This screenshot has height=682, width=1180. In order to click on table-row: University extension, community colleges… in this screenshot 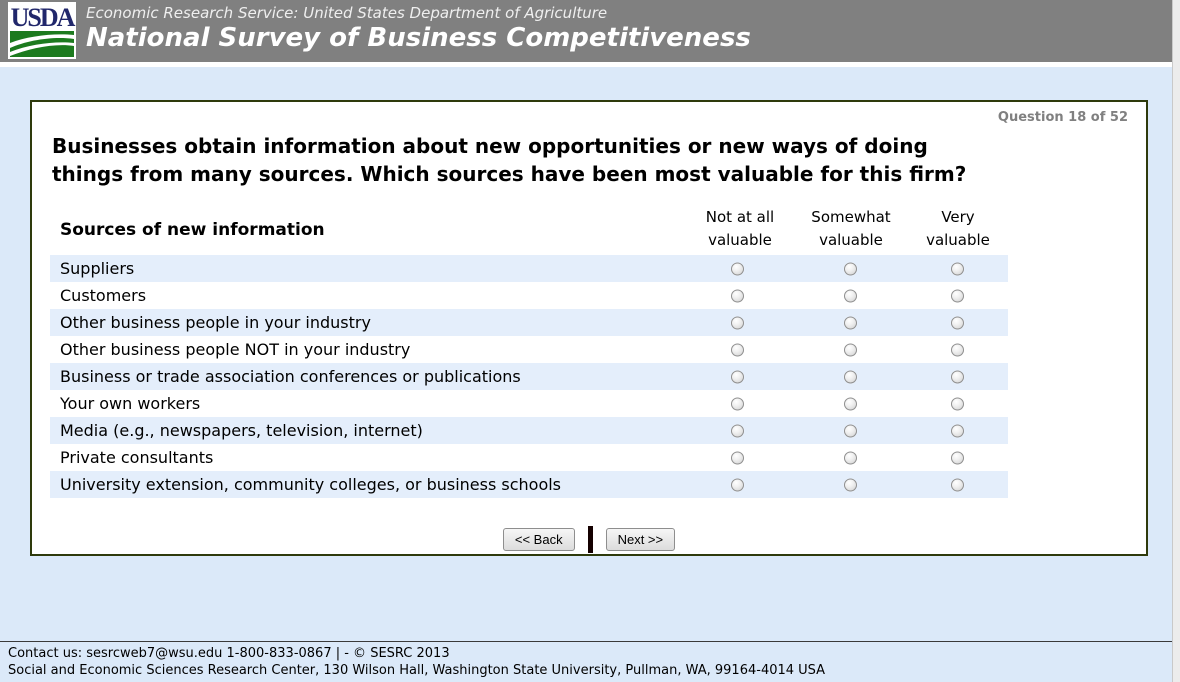, I will do `click(529, 484)`.